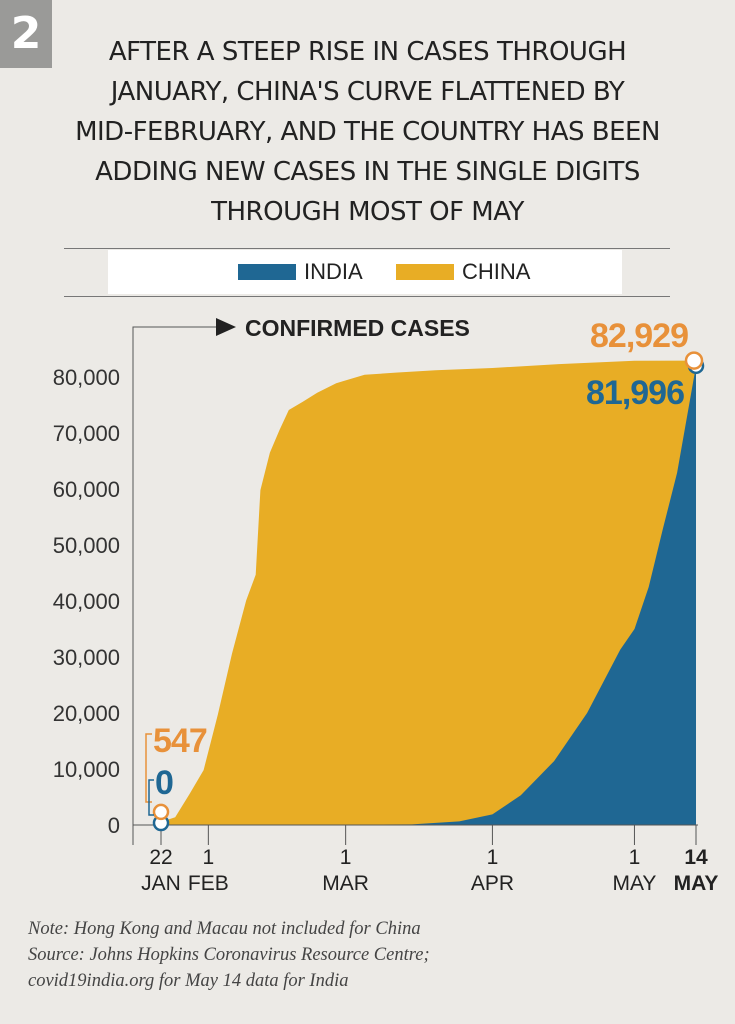 This screenshot has height=1024, width=735. What do you see at coordinates (696, 857) in the screenshot?
I see `x-tick-label-top: 14` at bounding box center [696, 857].